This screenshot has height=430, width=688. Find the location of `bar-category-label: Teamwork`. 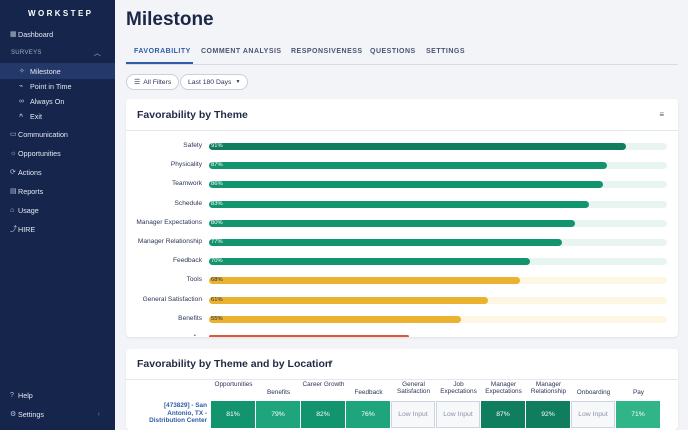

bar-category-label: Teamwork is located at coordinates (186, 184).